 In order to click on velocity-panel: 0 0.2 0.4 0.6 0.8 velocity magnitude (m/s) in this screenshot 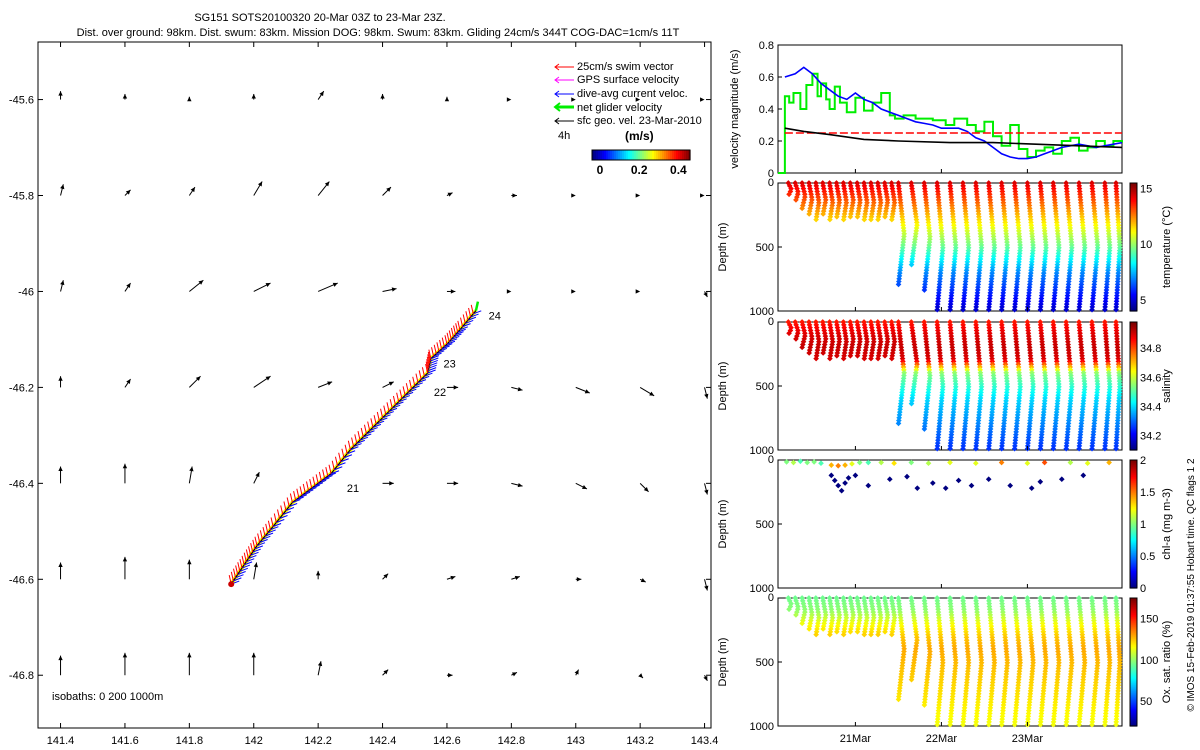, I will do `click(926, 110)`.